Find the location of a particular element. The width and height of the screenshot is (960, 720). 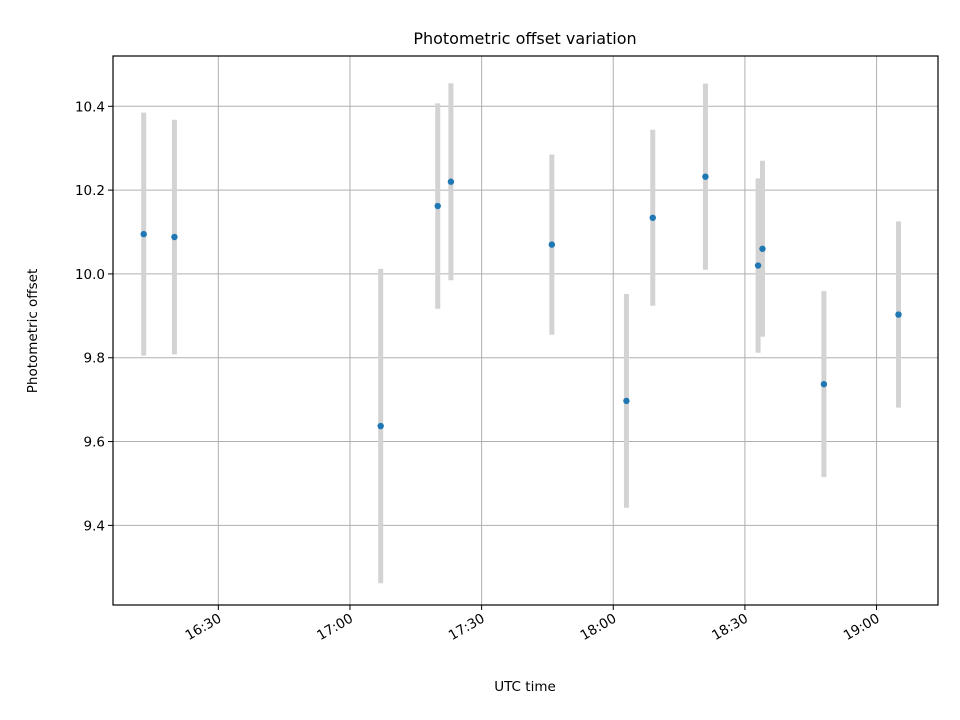

y-tick-label: 9.4 is located at coordinates (94, 526).